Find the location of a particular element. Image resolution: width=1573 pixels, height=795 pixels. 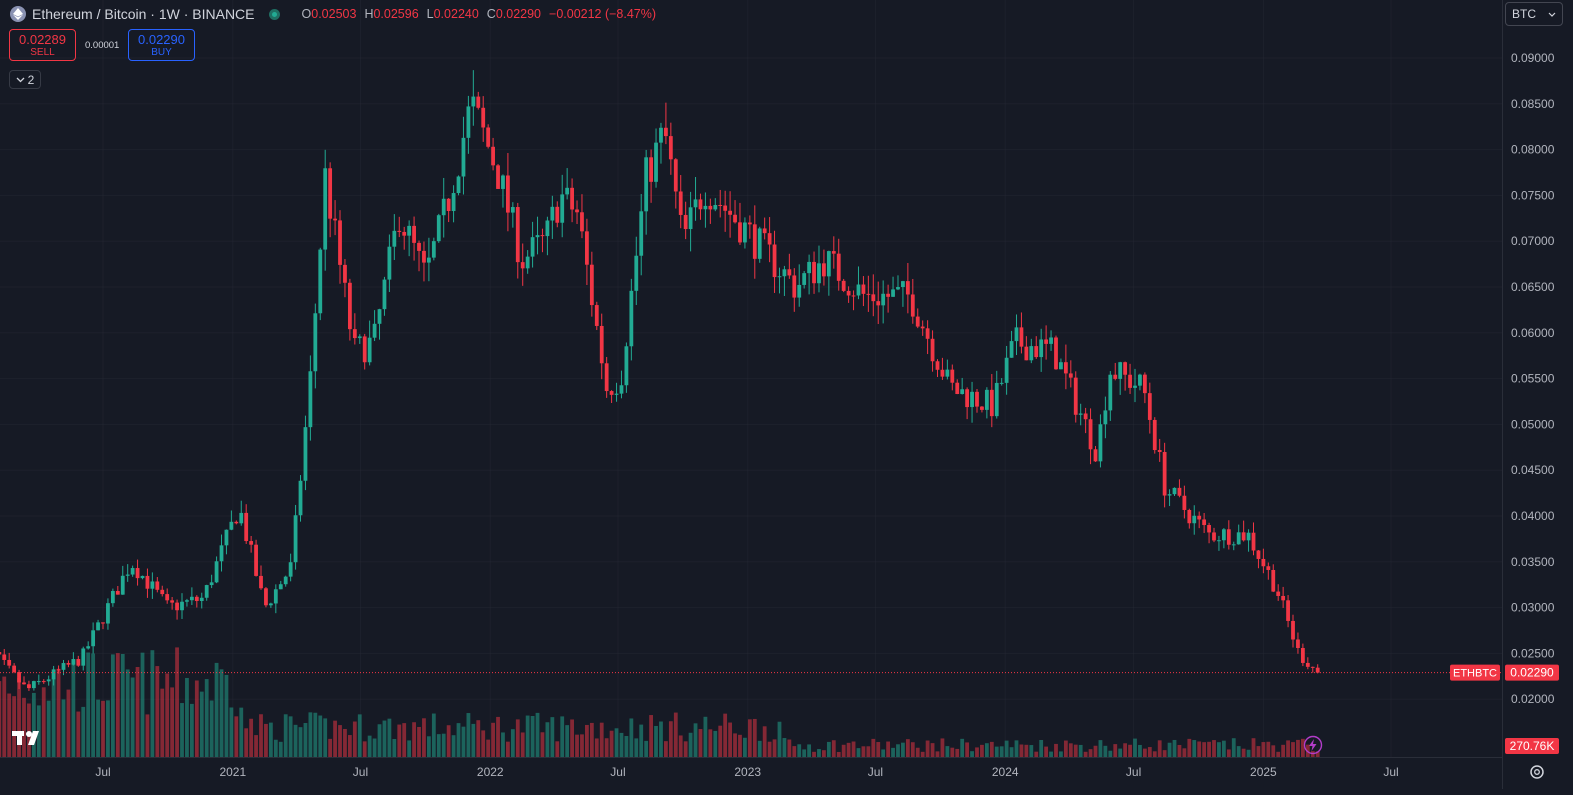

time-scale: Jul 2021 Jul 2022 Jul 2023 Jul 2024 Jul 2025 Jul is located at coordinates (751, 773).